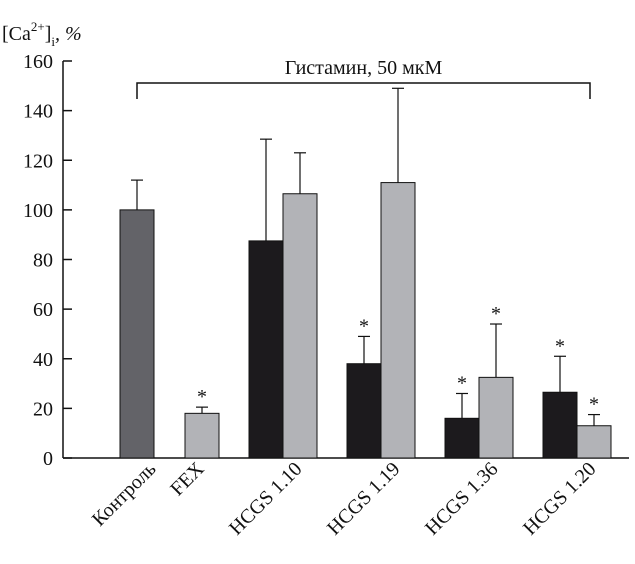  What do you see at coordinates (48, 34) in the screenshot?
I see `y-axis-label-bracket: ]` at bounding box center [48, 34].